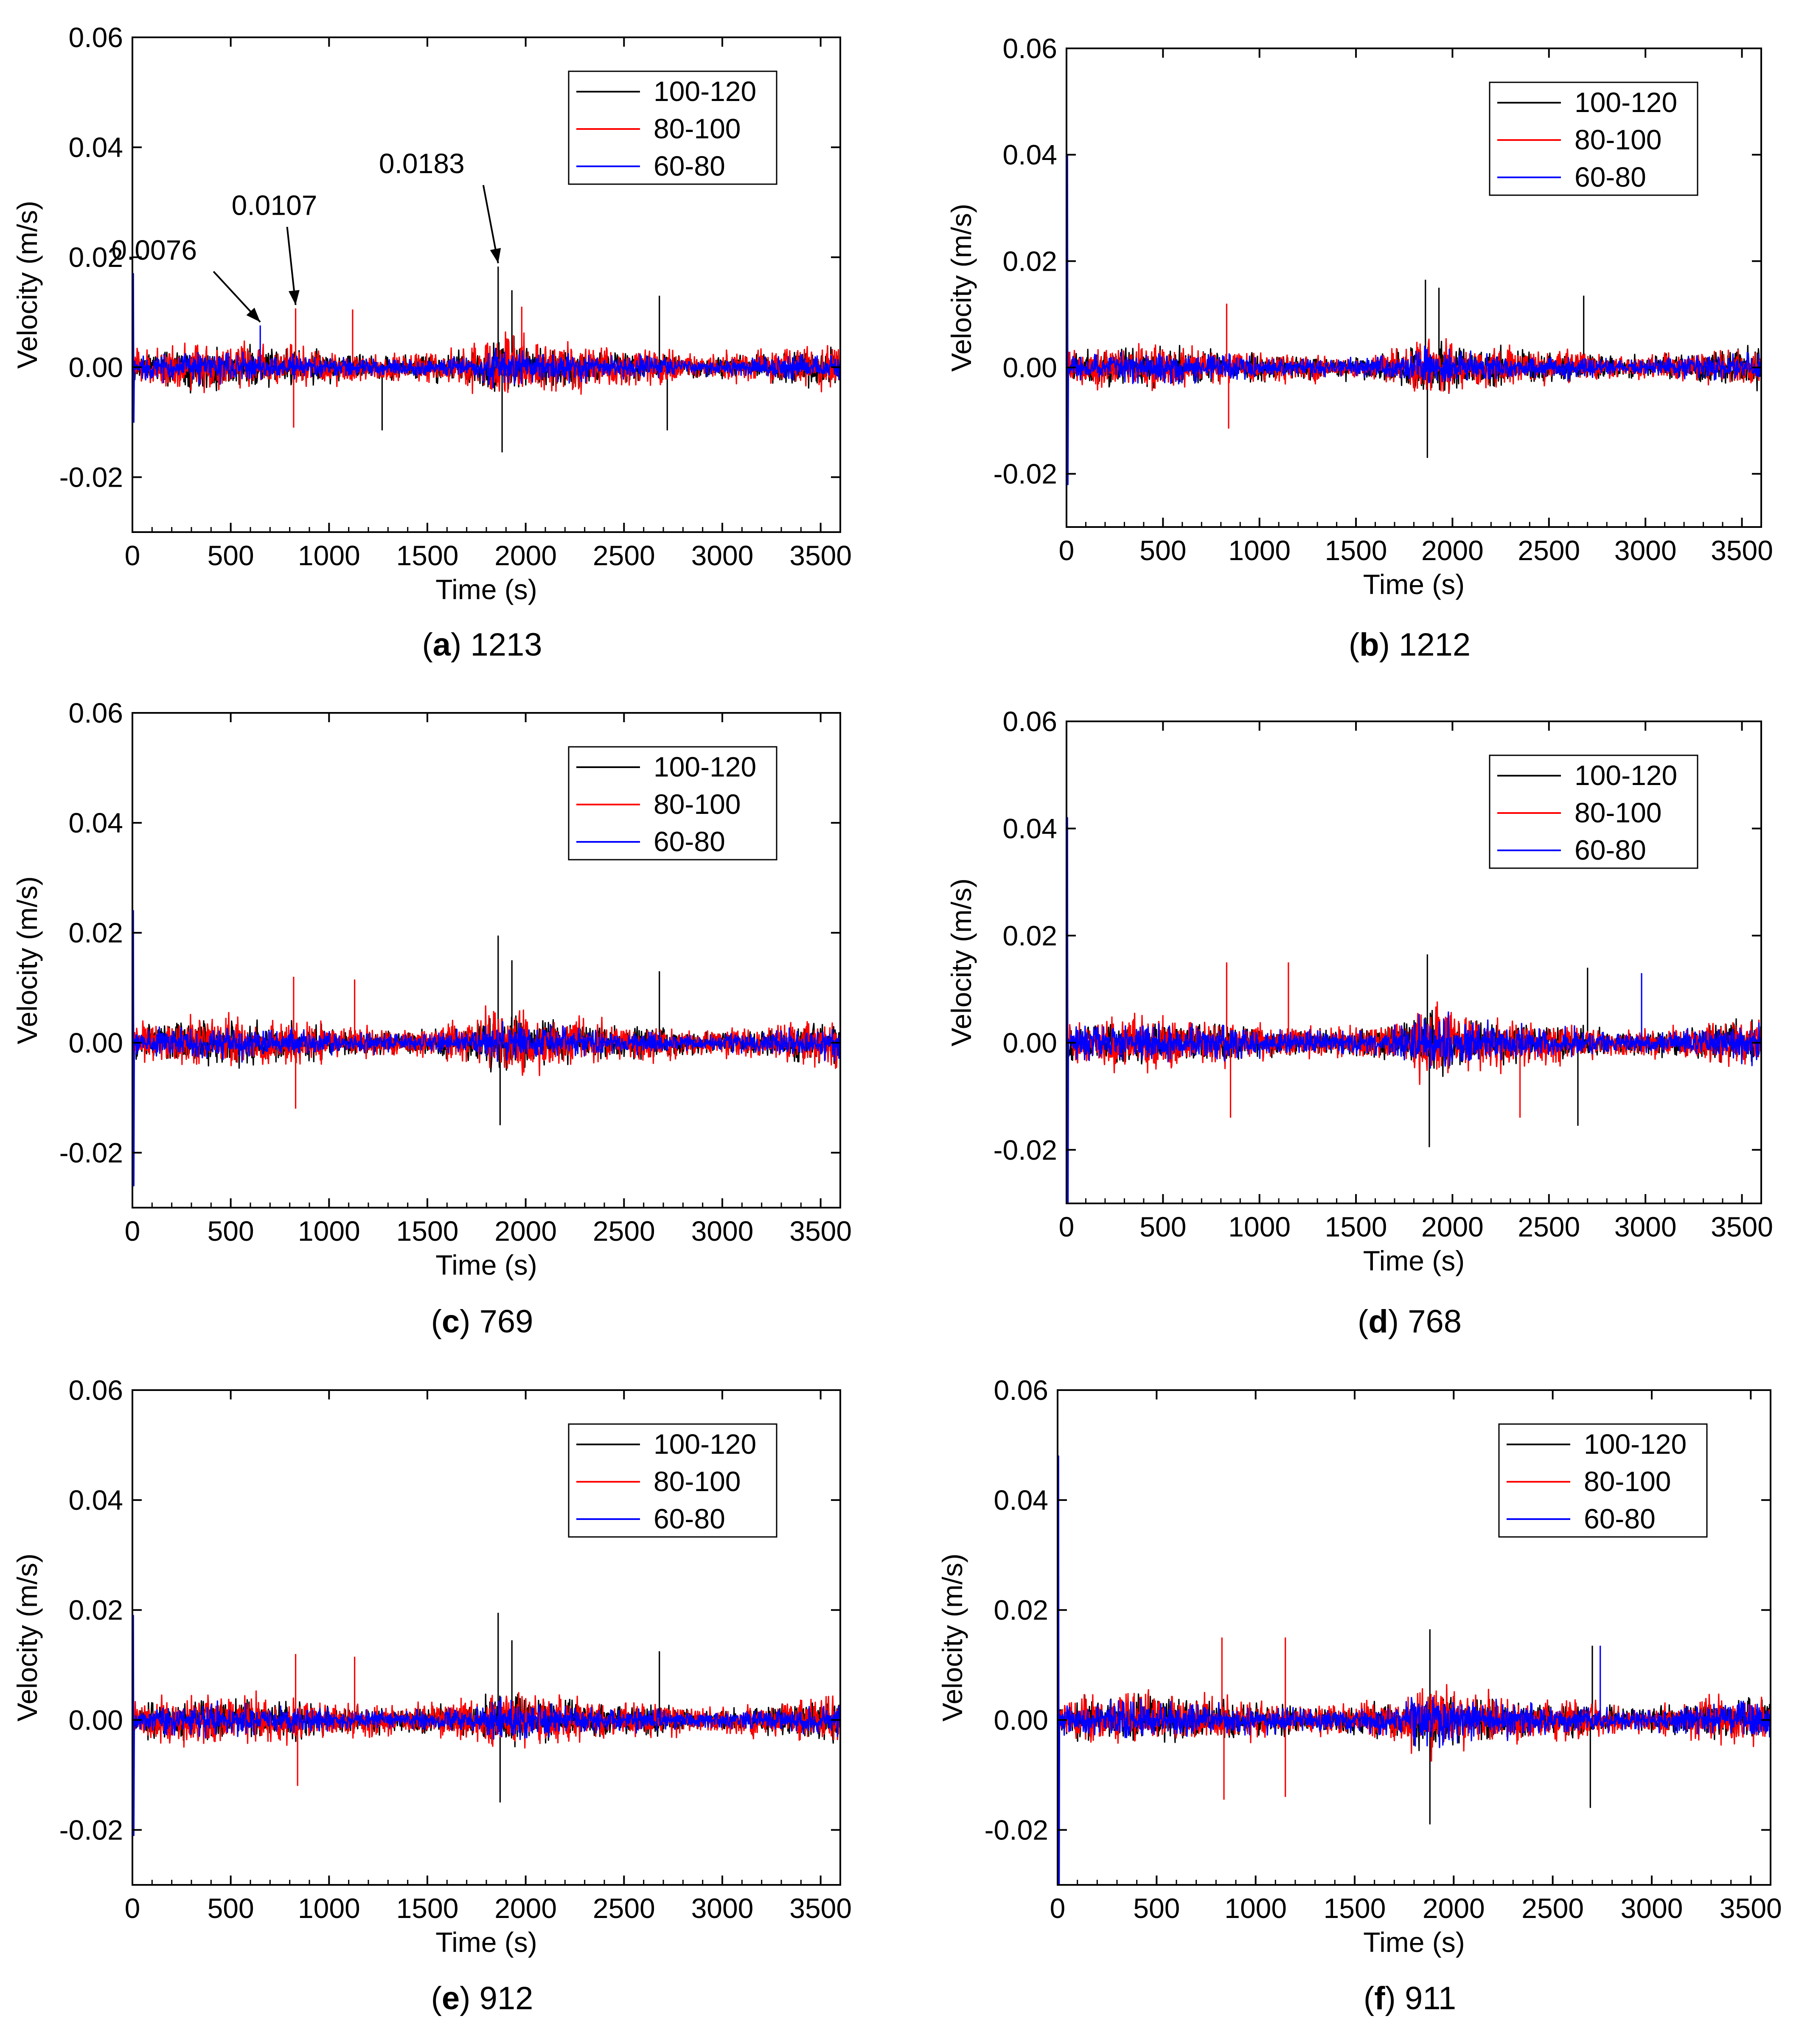  I want to click on panel-caption: (f) 911, so click(1410, 1998).